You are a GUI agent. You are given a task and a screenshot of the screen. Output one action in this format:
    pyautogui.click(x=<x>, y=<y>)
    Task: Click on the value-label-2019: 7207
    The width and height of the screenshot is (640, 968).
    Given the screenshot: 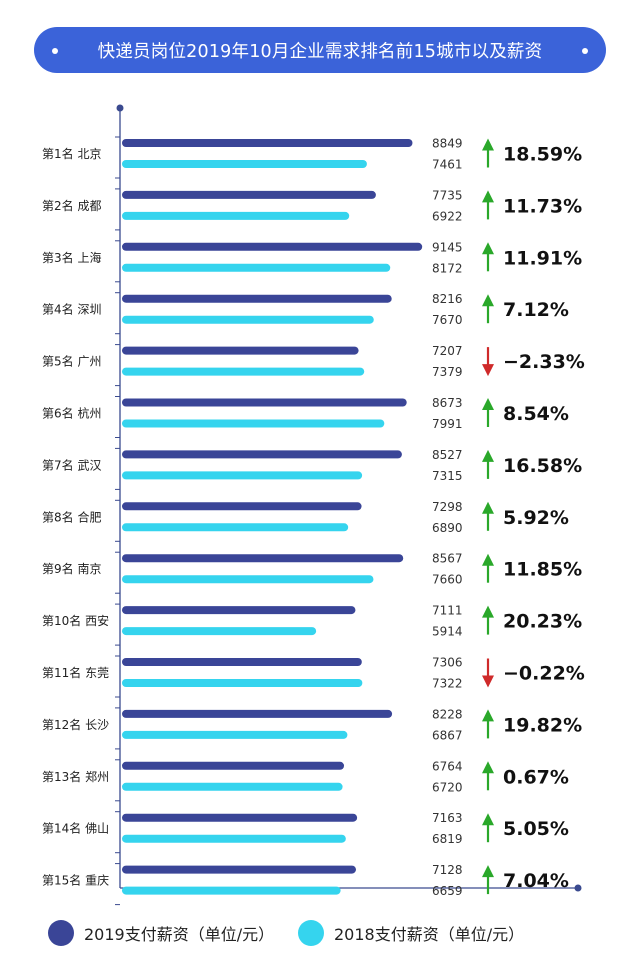 What is the action you would take?
    pyautogui.click(x=447, y=351)
    